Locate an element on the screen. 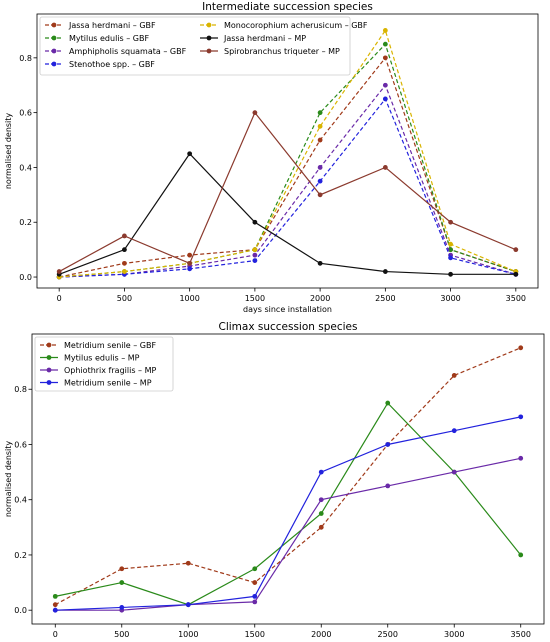 The image size is (550, 642). chart-title: Intermediate succession species is located at coordinates (287, 7).